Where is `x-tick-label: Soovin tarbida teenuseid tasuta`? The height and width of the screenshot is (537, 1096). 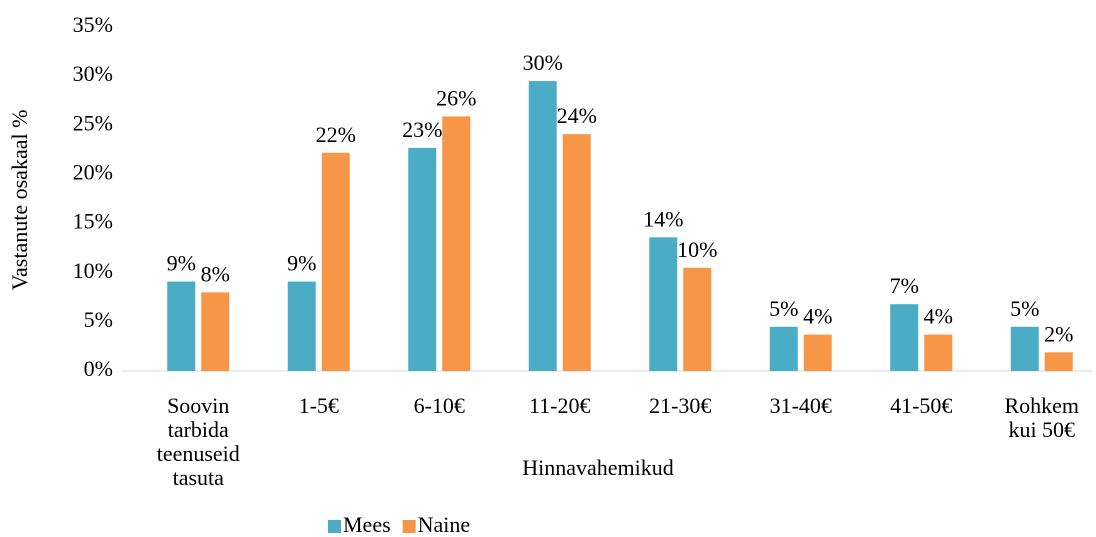
x-tick-label: Soovin tarbida teenuseid tasuta is located at coordinates (198, 441).